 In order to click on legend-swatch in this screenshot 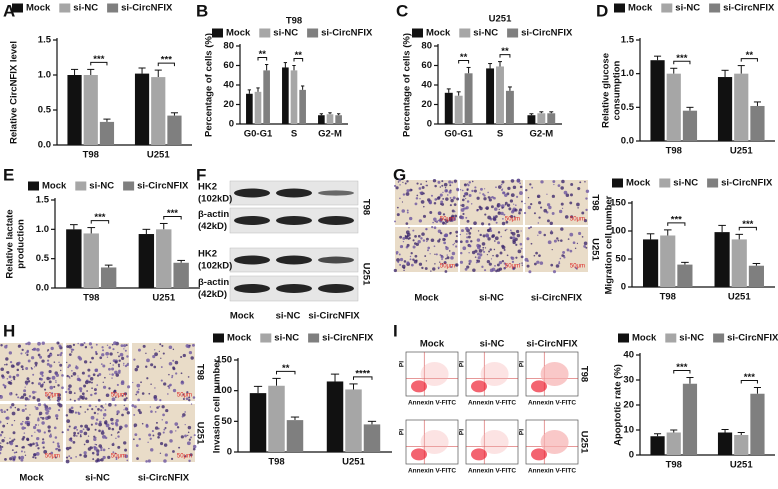, I will do `click(65, 8)`.